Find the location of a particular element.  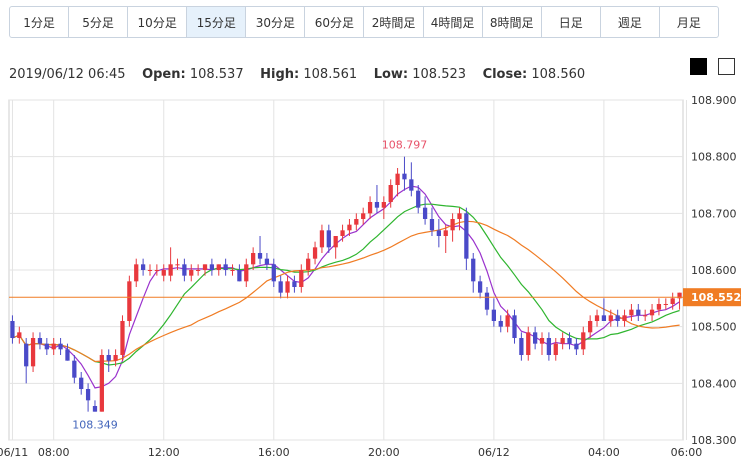

tab-timeframe-7: 4時間足 is located at coordinates (452, 22).